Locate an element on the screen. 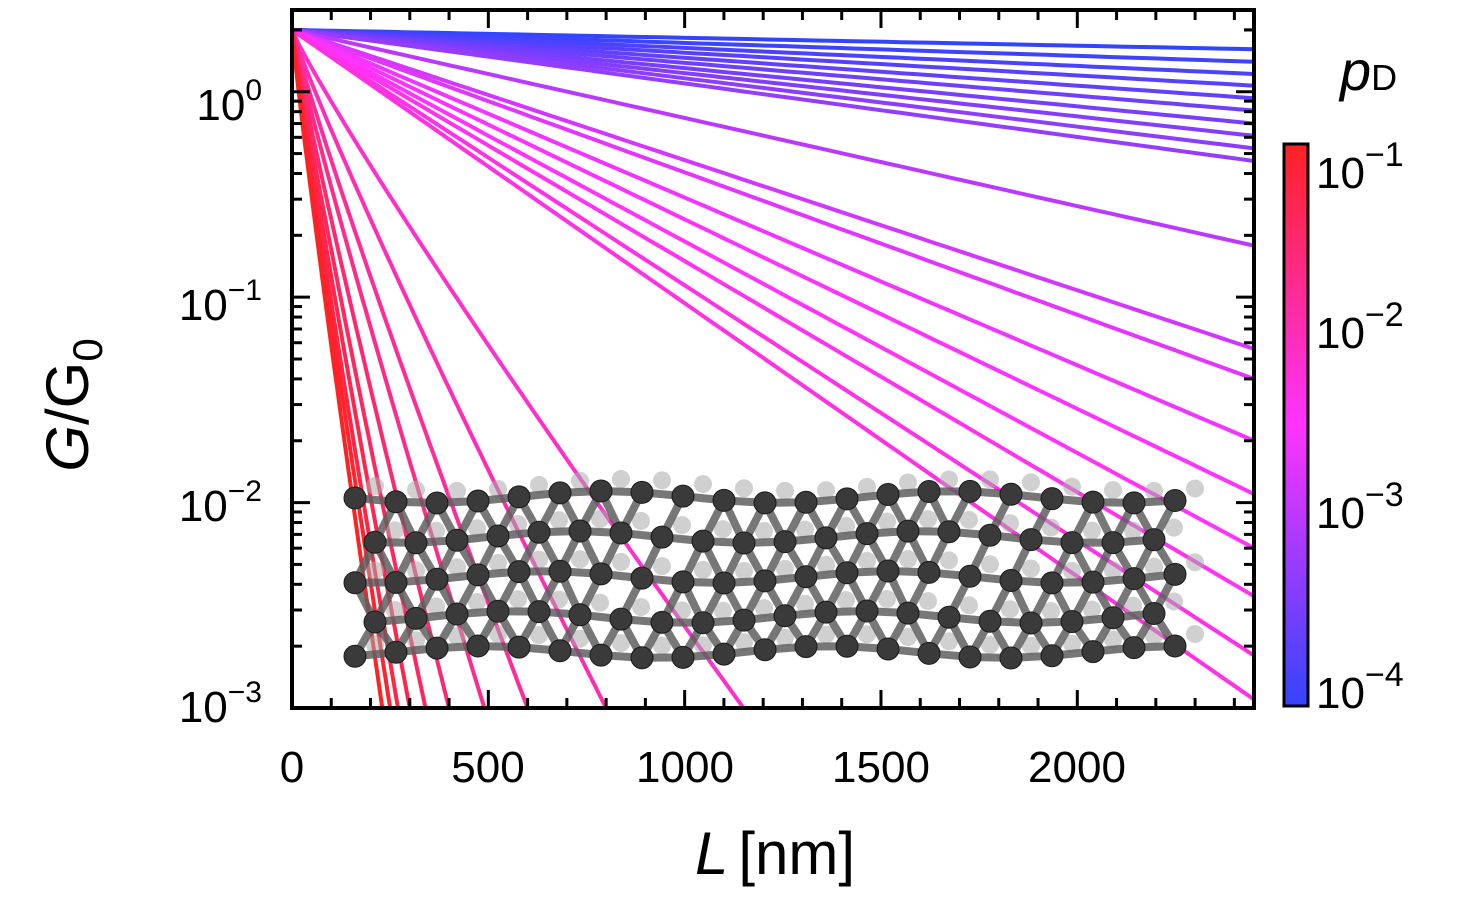 The width and height of the screenshot is (1460, 902). x-tick-label: 1000 is located at coordinates (685, 767).